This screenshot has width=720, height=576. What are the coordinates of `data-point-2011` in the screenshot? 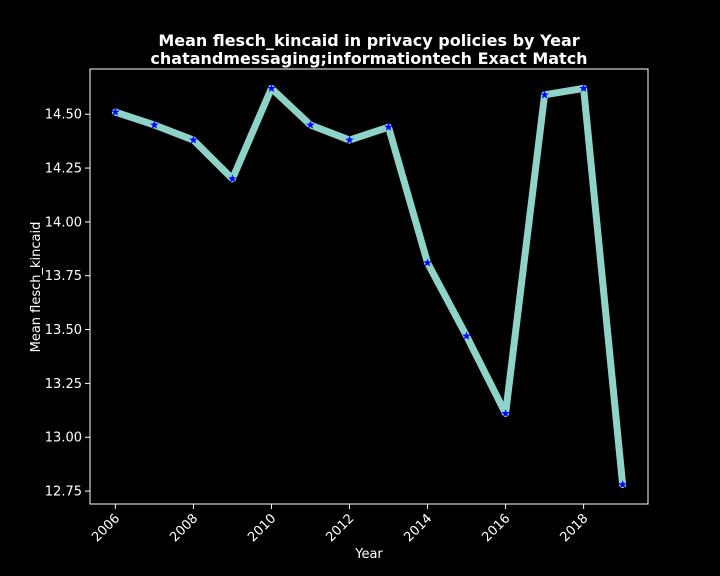 It's located at (310, 124).